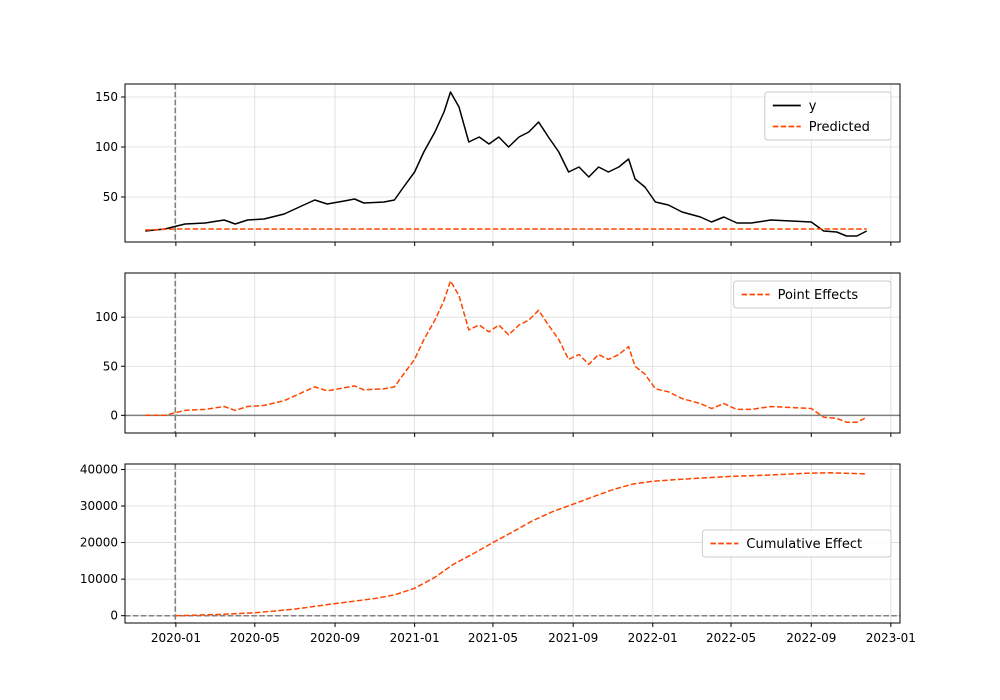  I want to click on y-tick-label: 30000, so click(99, 506).